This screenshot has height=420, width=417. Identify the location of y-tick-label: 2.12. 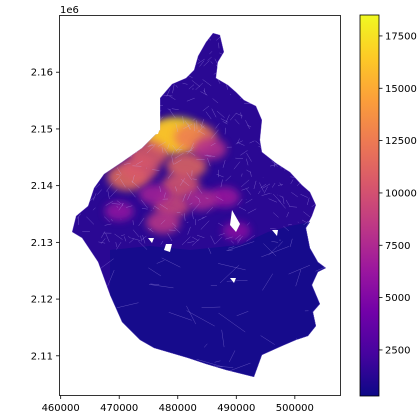
(42, 300).